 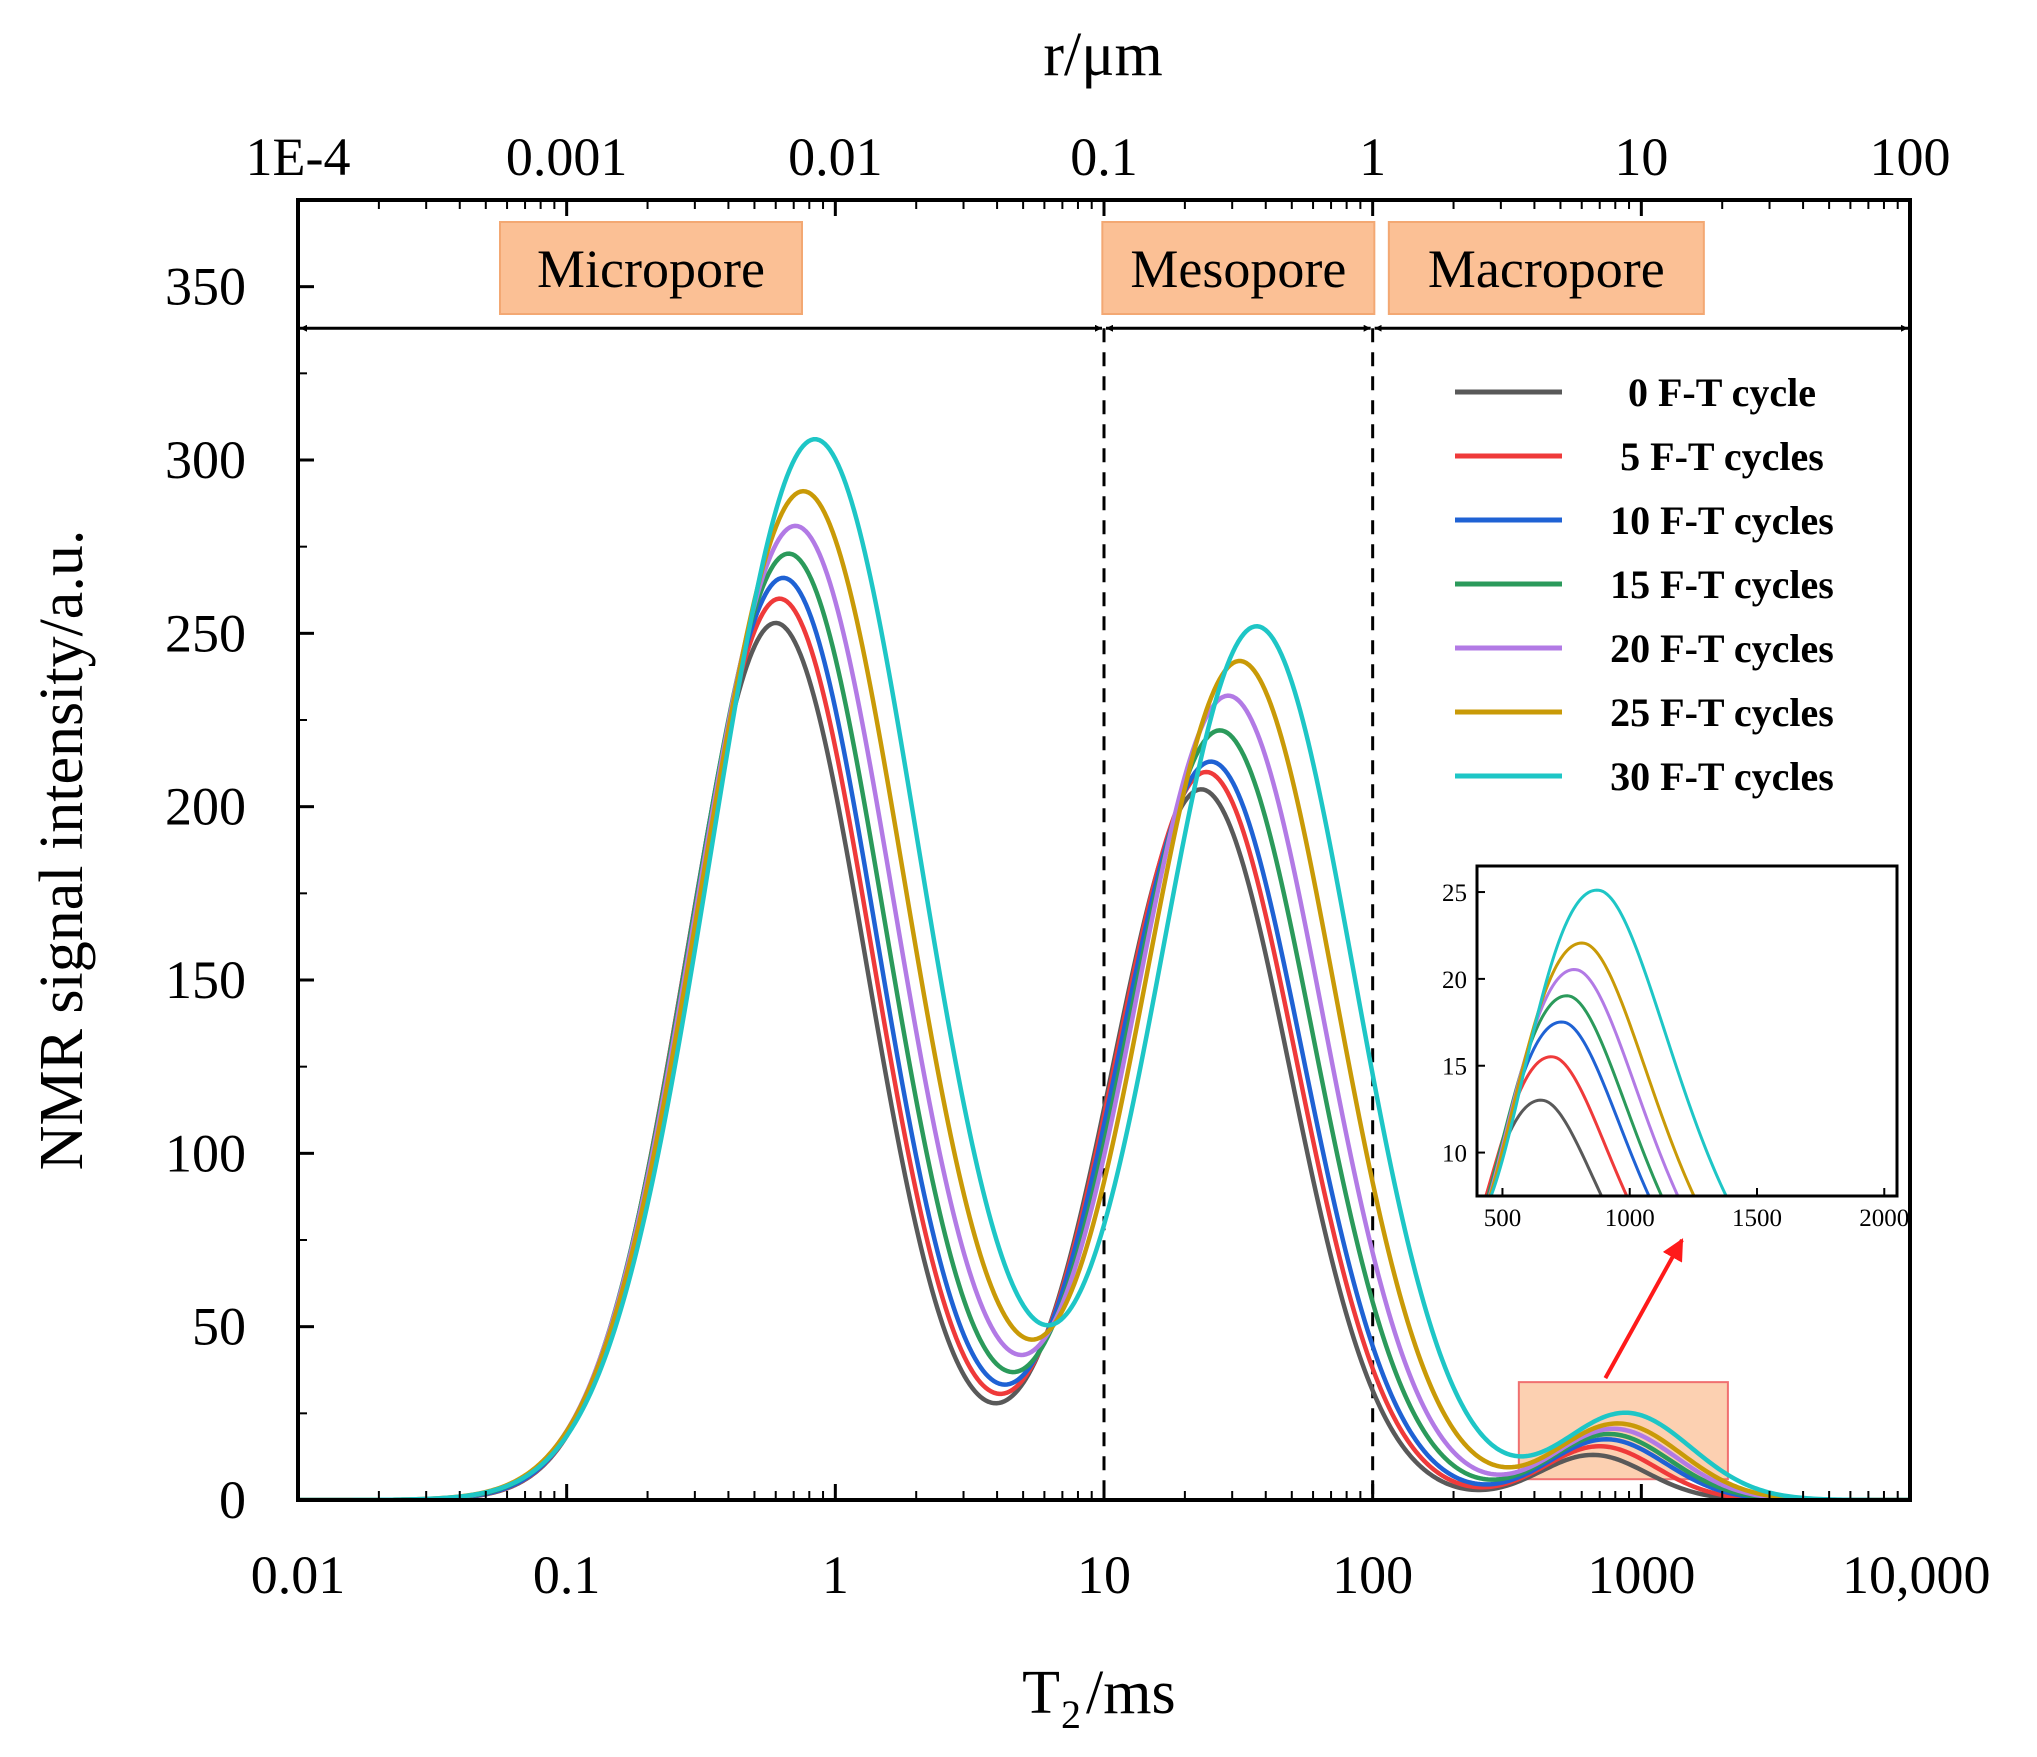 What do you see at coordinates (205, 807) in the screenshot?
I see `y-tick-label: 200` at bounding box center [205, 807].